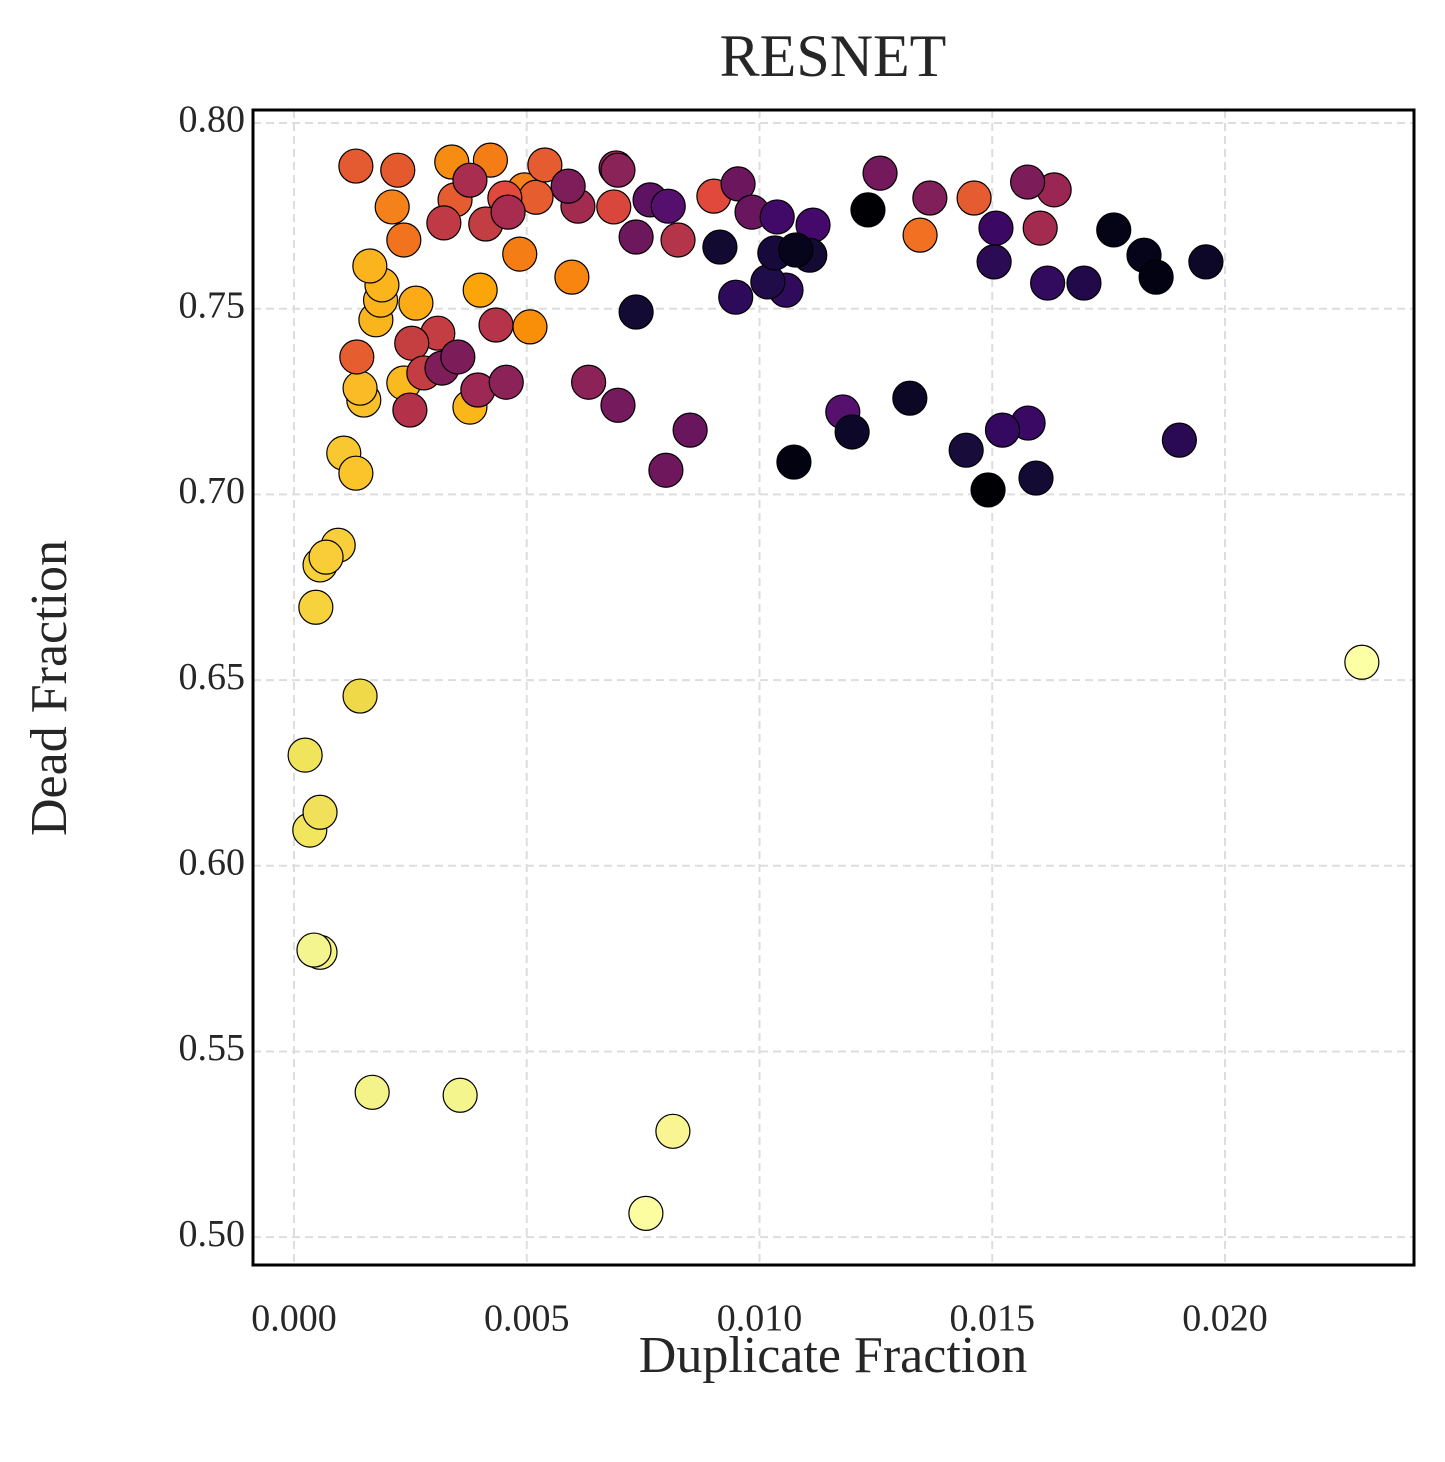 This screenshot has height=1462, width=1445. What do you see at coordinates (212, 491) in the screenshot?
I see `y-tick-label: 0.70` at bounding box center [212, 491].